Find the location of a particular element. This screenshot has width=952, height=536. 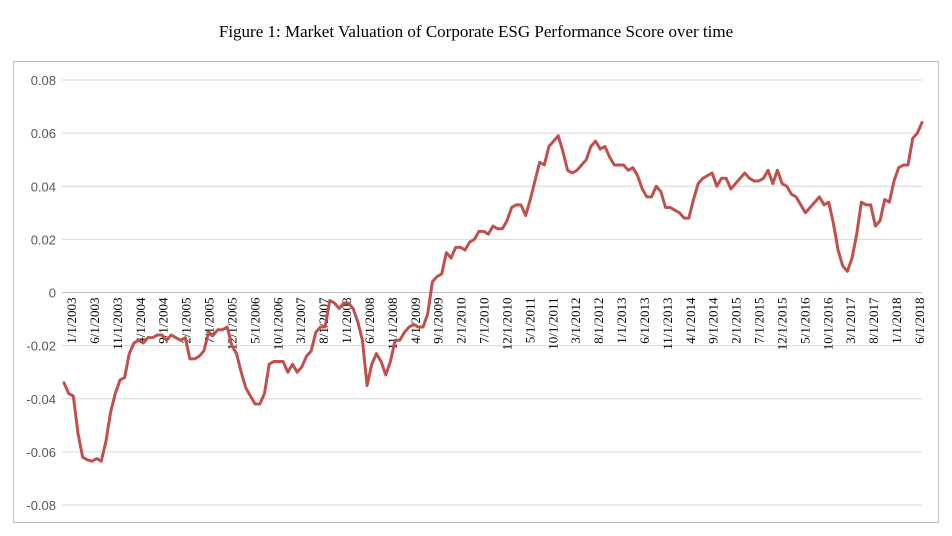

y-axis-ticks: 0.08 0.06 0.04 0.02 0 -0.02 -0.04 -0.06 -0.08 is located at coordinates (41, 293).